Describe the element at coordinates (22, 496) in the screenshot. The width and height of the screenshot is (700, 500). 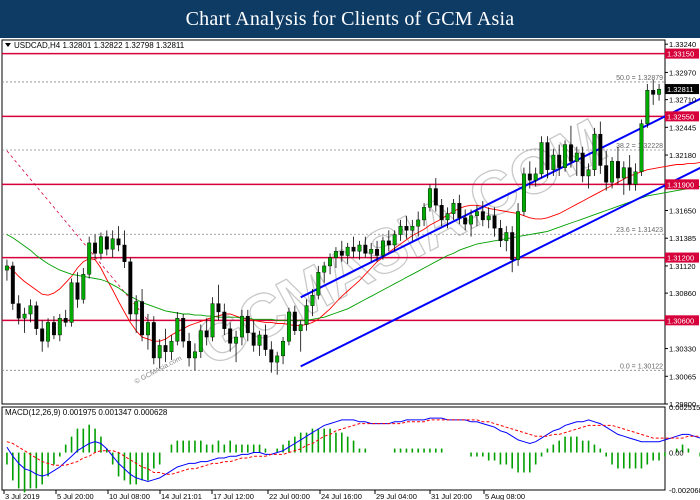
I see `x-tick-label: 3 Jul 2019` at that location.